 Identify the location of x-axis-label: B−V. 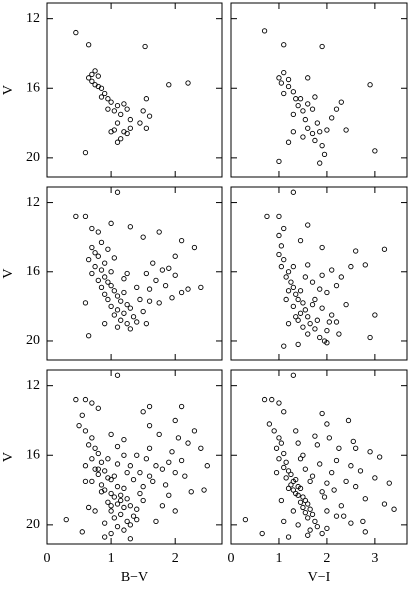
(134, 577).